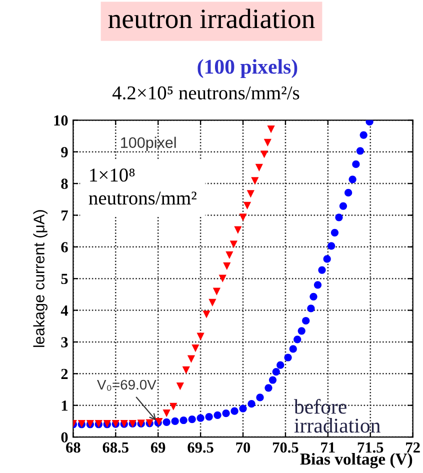 The width and height of the screenshot is (423, 473). What do you see at coordinates (243, 447) in the screenshot?
I see `x-tick-label: 70` at bounding box center [243, 447].